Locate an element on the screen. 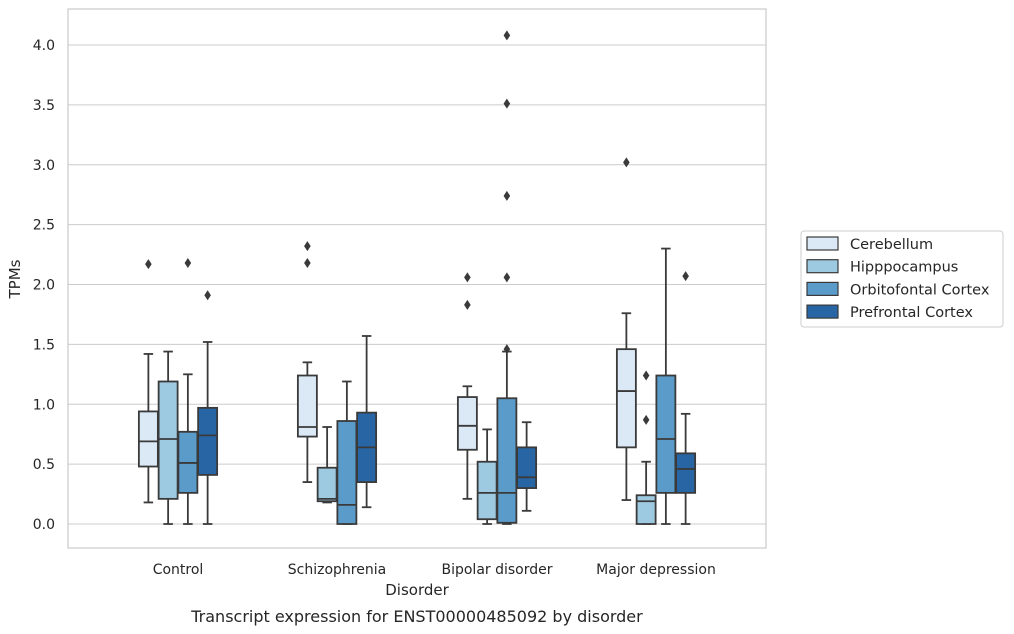  legend-item: Prefrontal Cortex is located at coordinates (889, 312).